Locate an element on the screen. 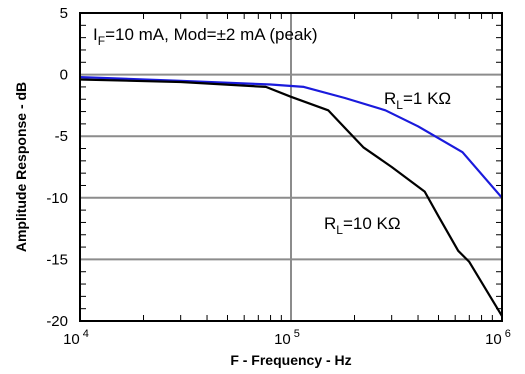 This screenshot has width=525, height=374. rl-10k-label: RL=10 KΩ is located at coordinates (362, 225).